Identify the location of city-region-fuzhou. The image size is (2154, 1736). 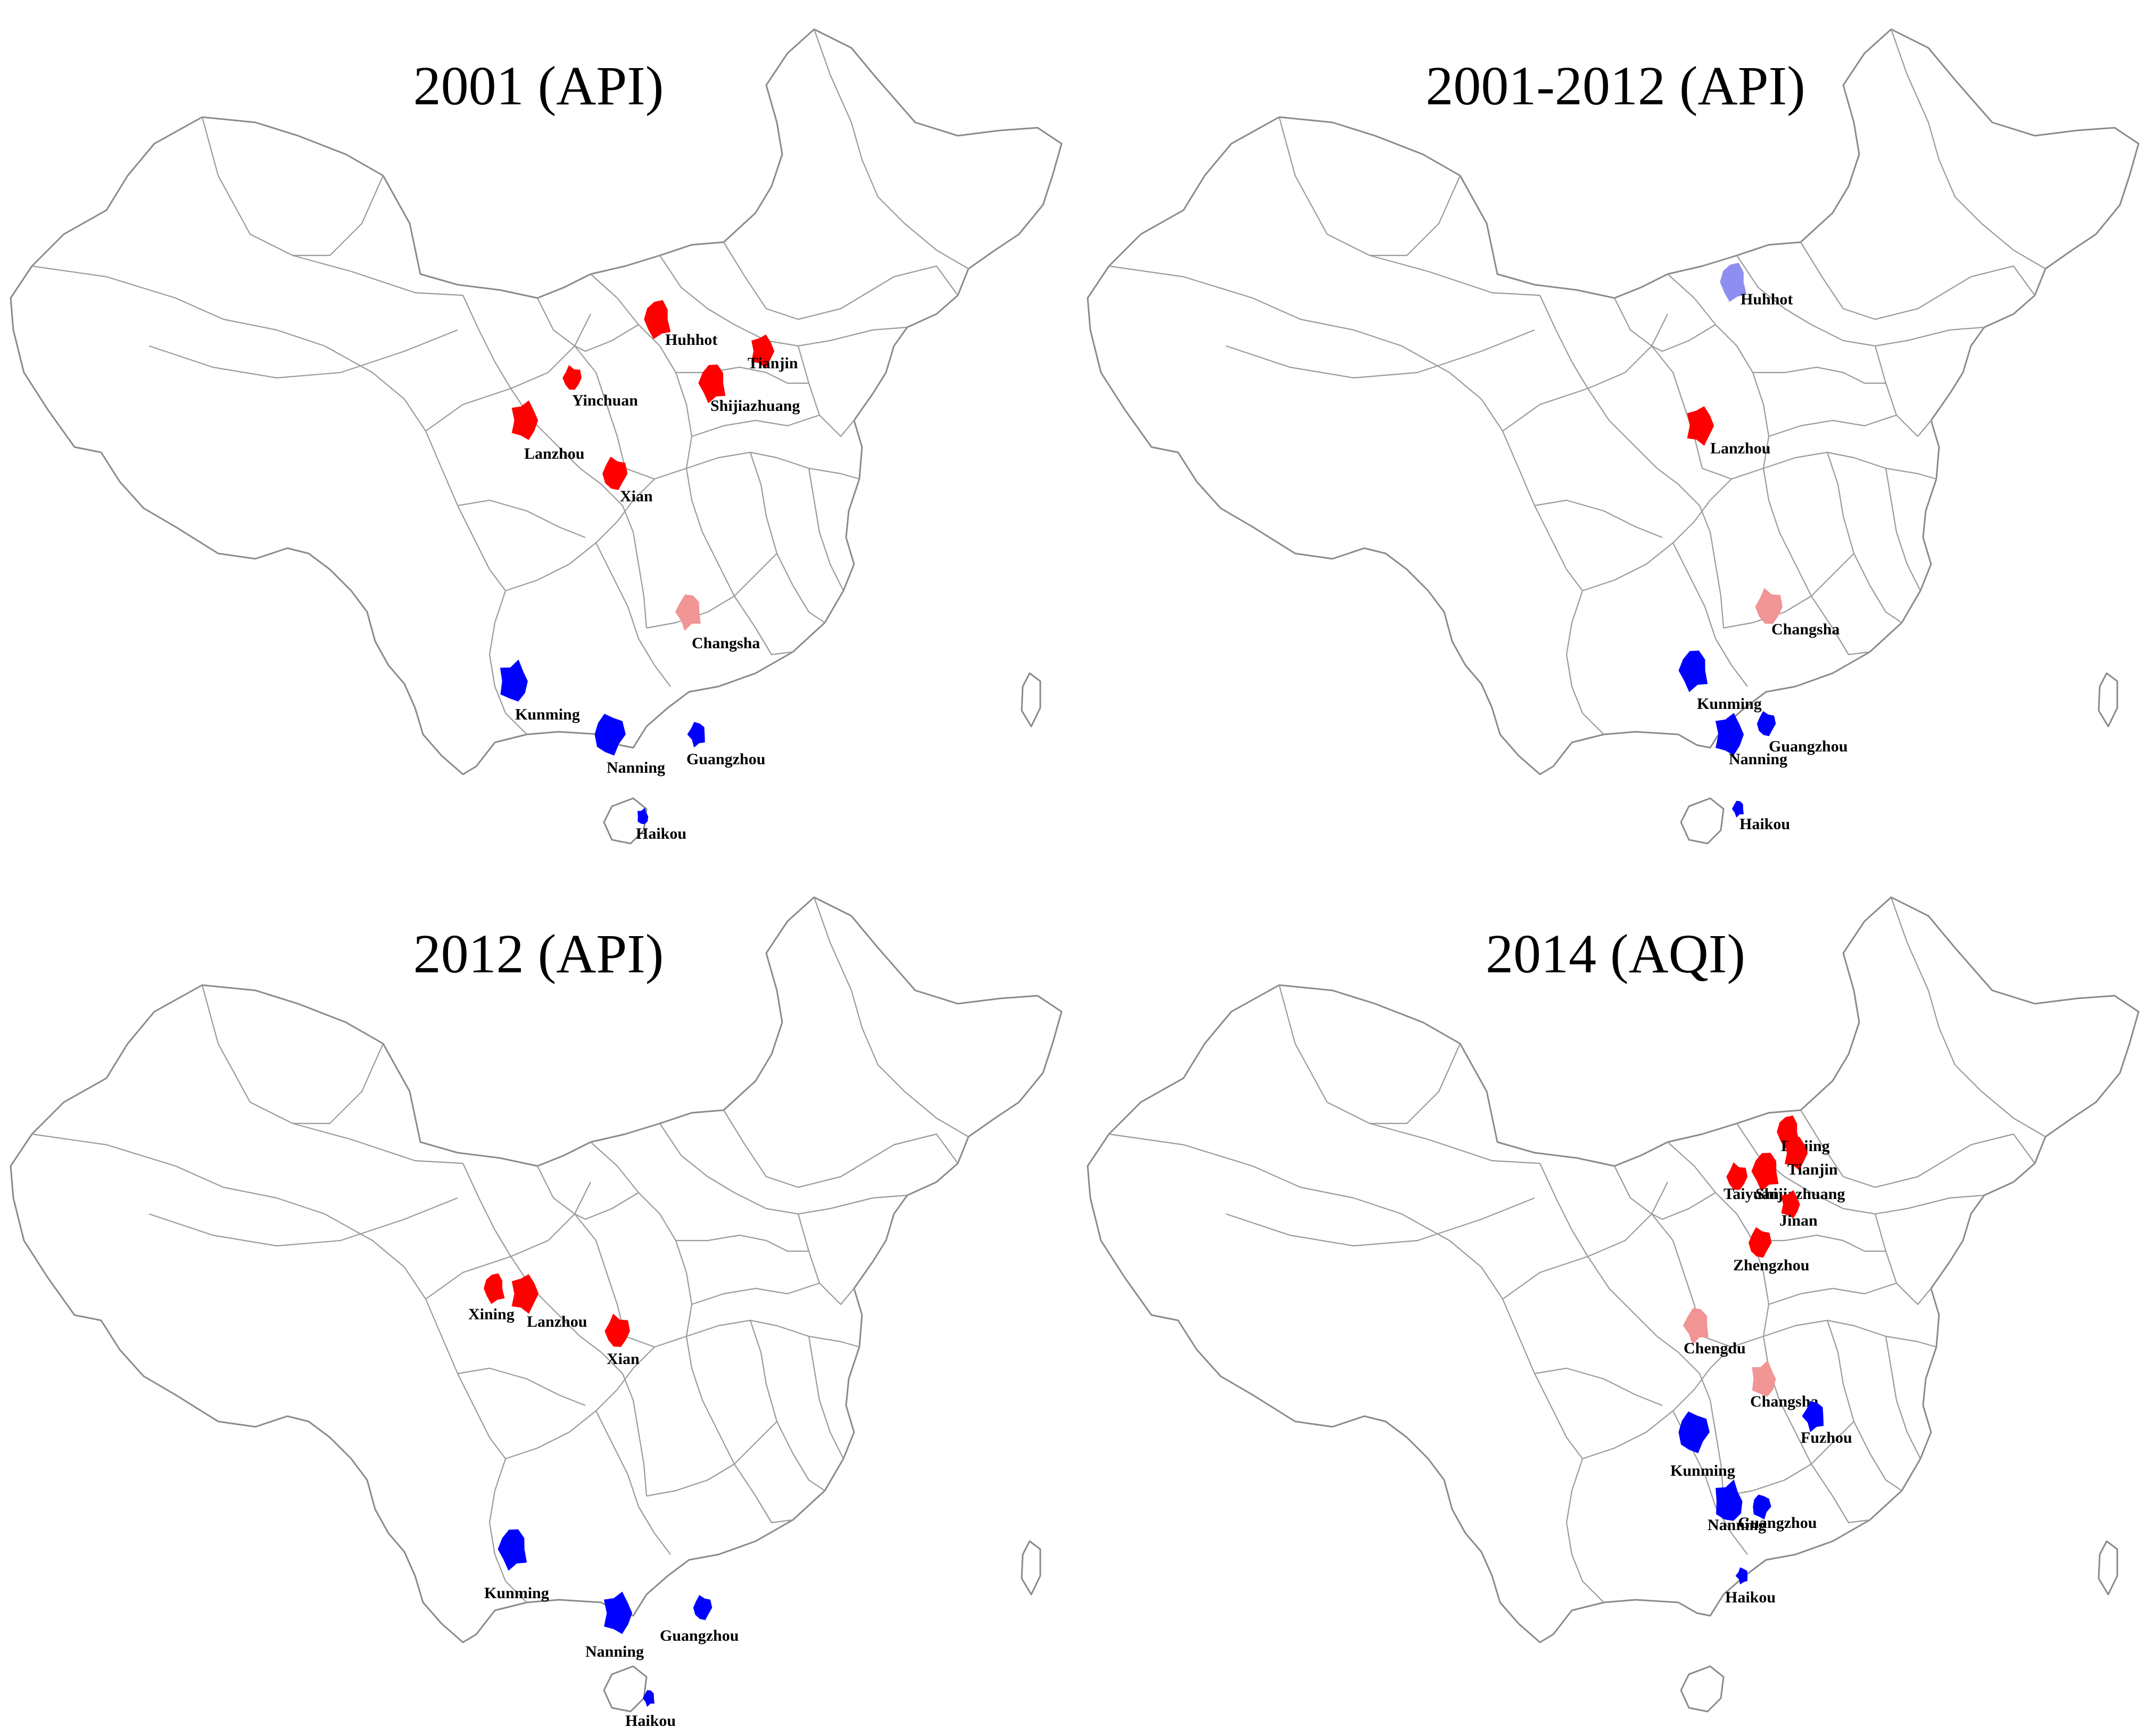
(1813, 1417).